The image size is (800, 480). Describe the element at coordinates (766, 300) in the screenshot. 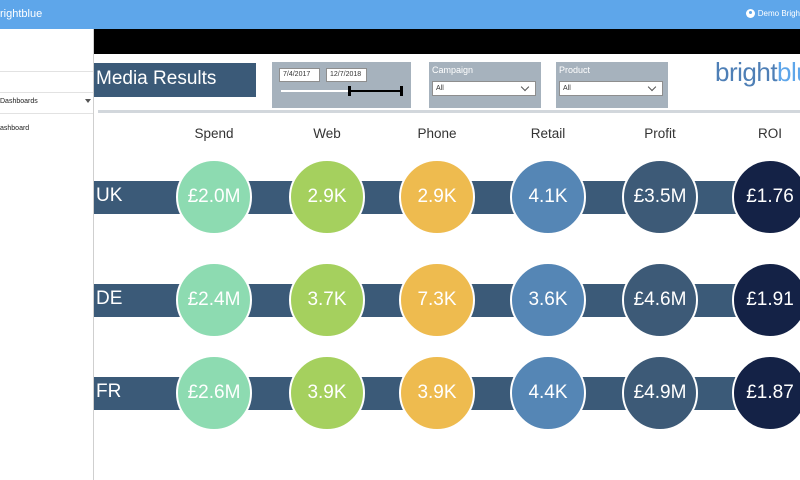

I see `kpi-bubble-de-roi: £1.91` at that location.